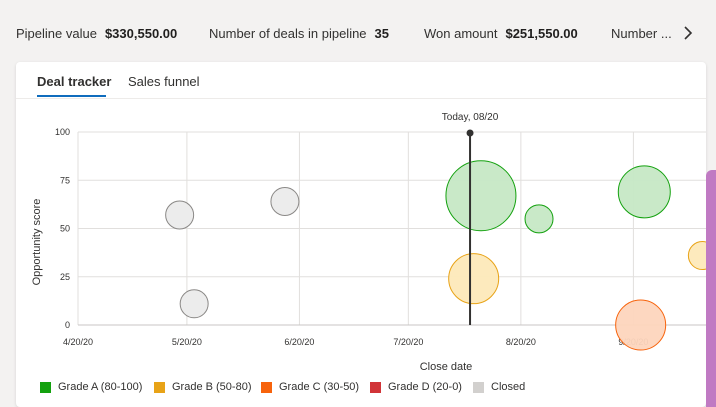 This screenshot has height=407, width=716. I want to click on today-dot, so click(470, 133).